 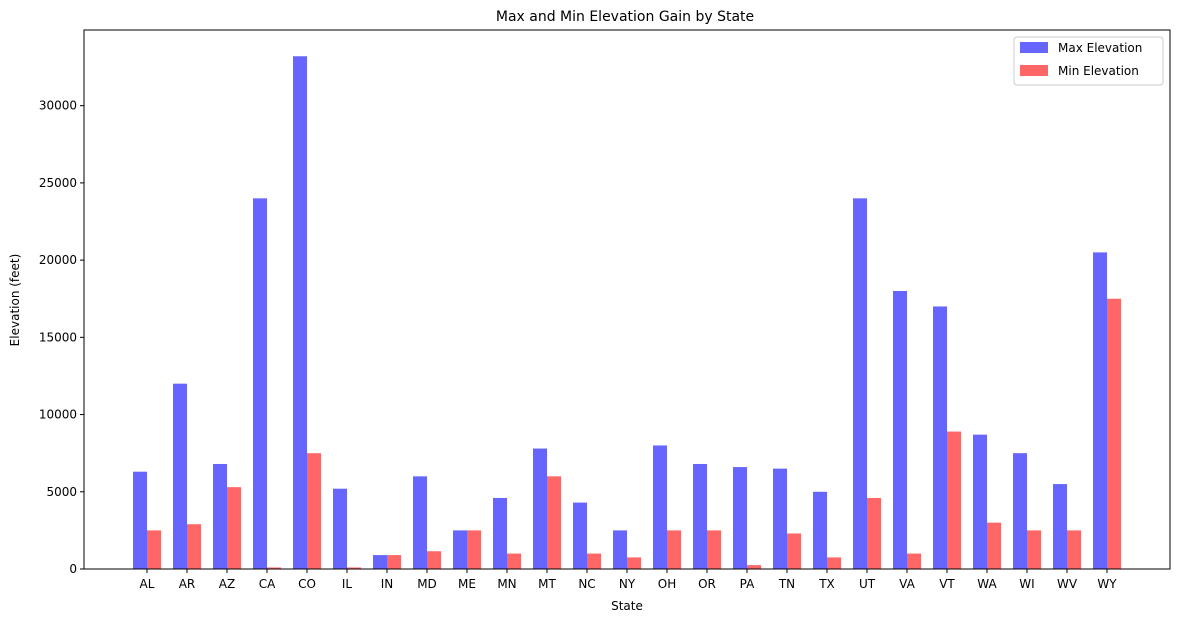 I want to click on legend-box, so click(x=1088, y=61).